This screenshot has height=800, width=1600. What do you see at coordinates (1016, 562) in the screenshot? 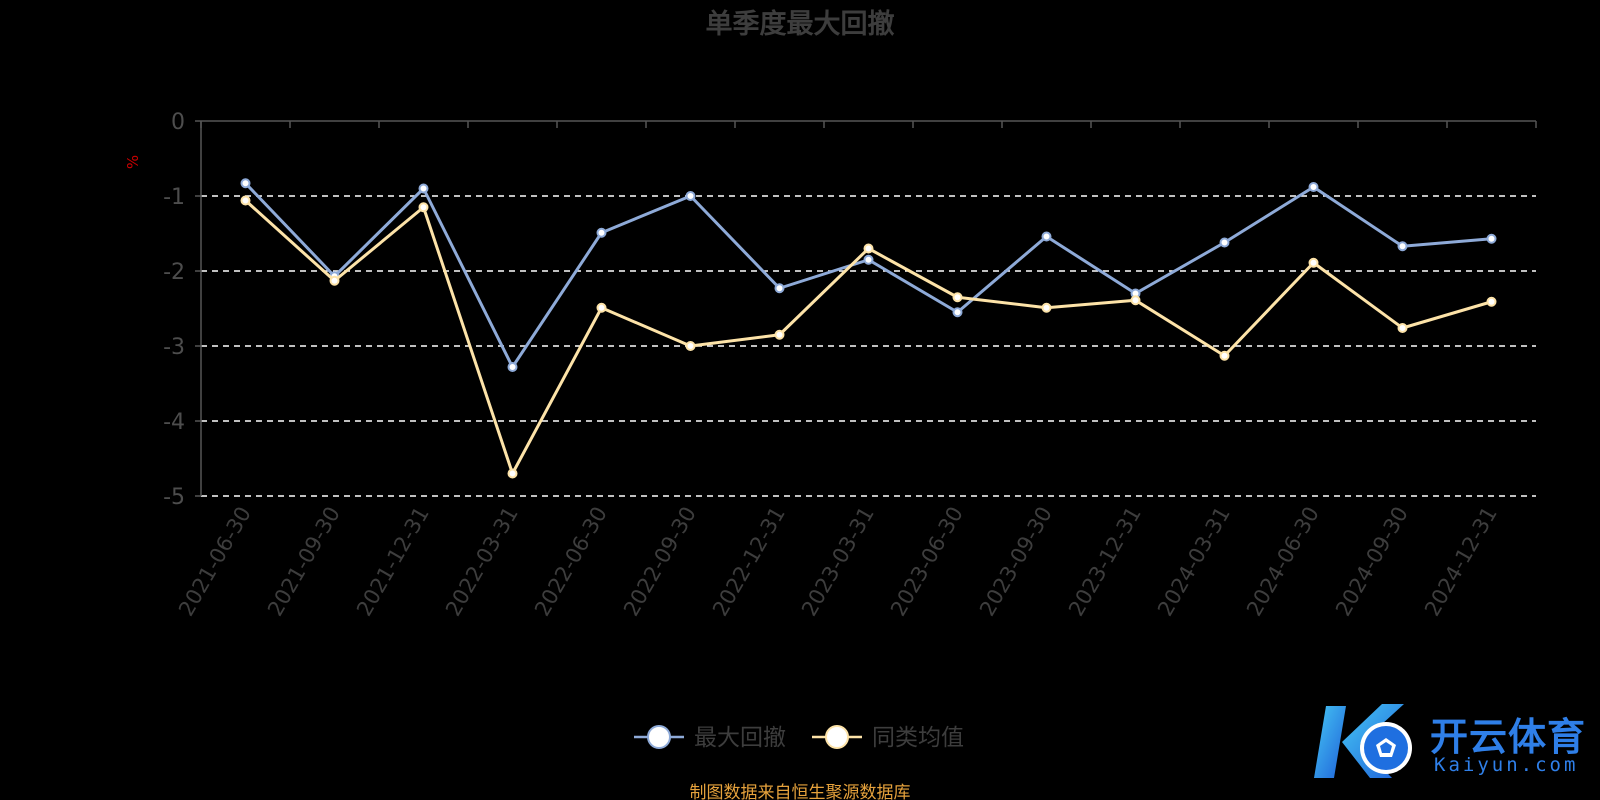
I see `x-tick-label: 2023-09-30` at bounding box center [1016, 562].